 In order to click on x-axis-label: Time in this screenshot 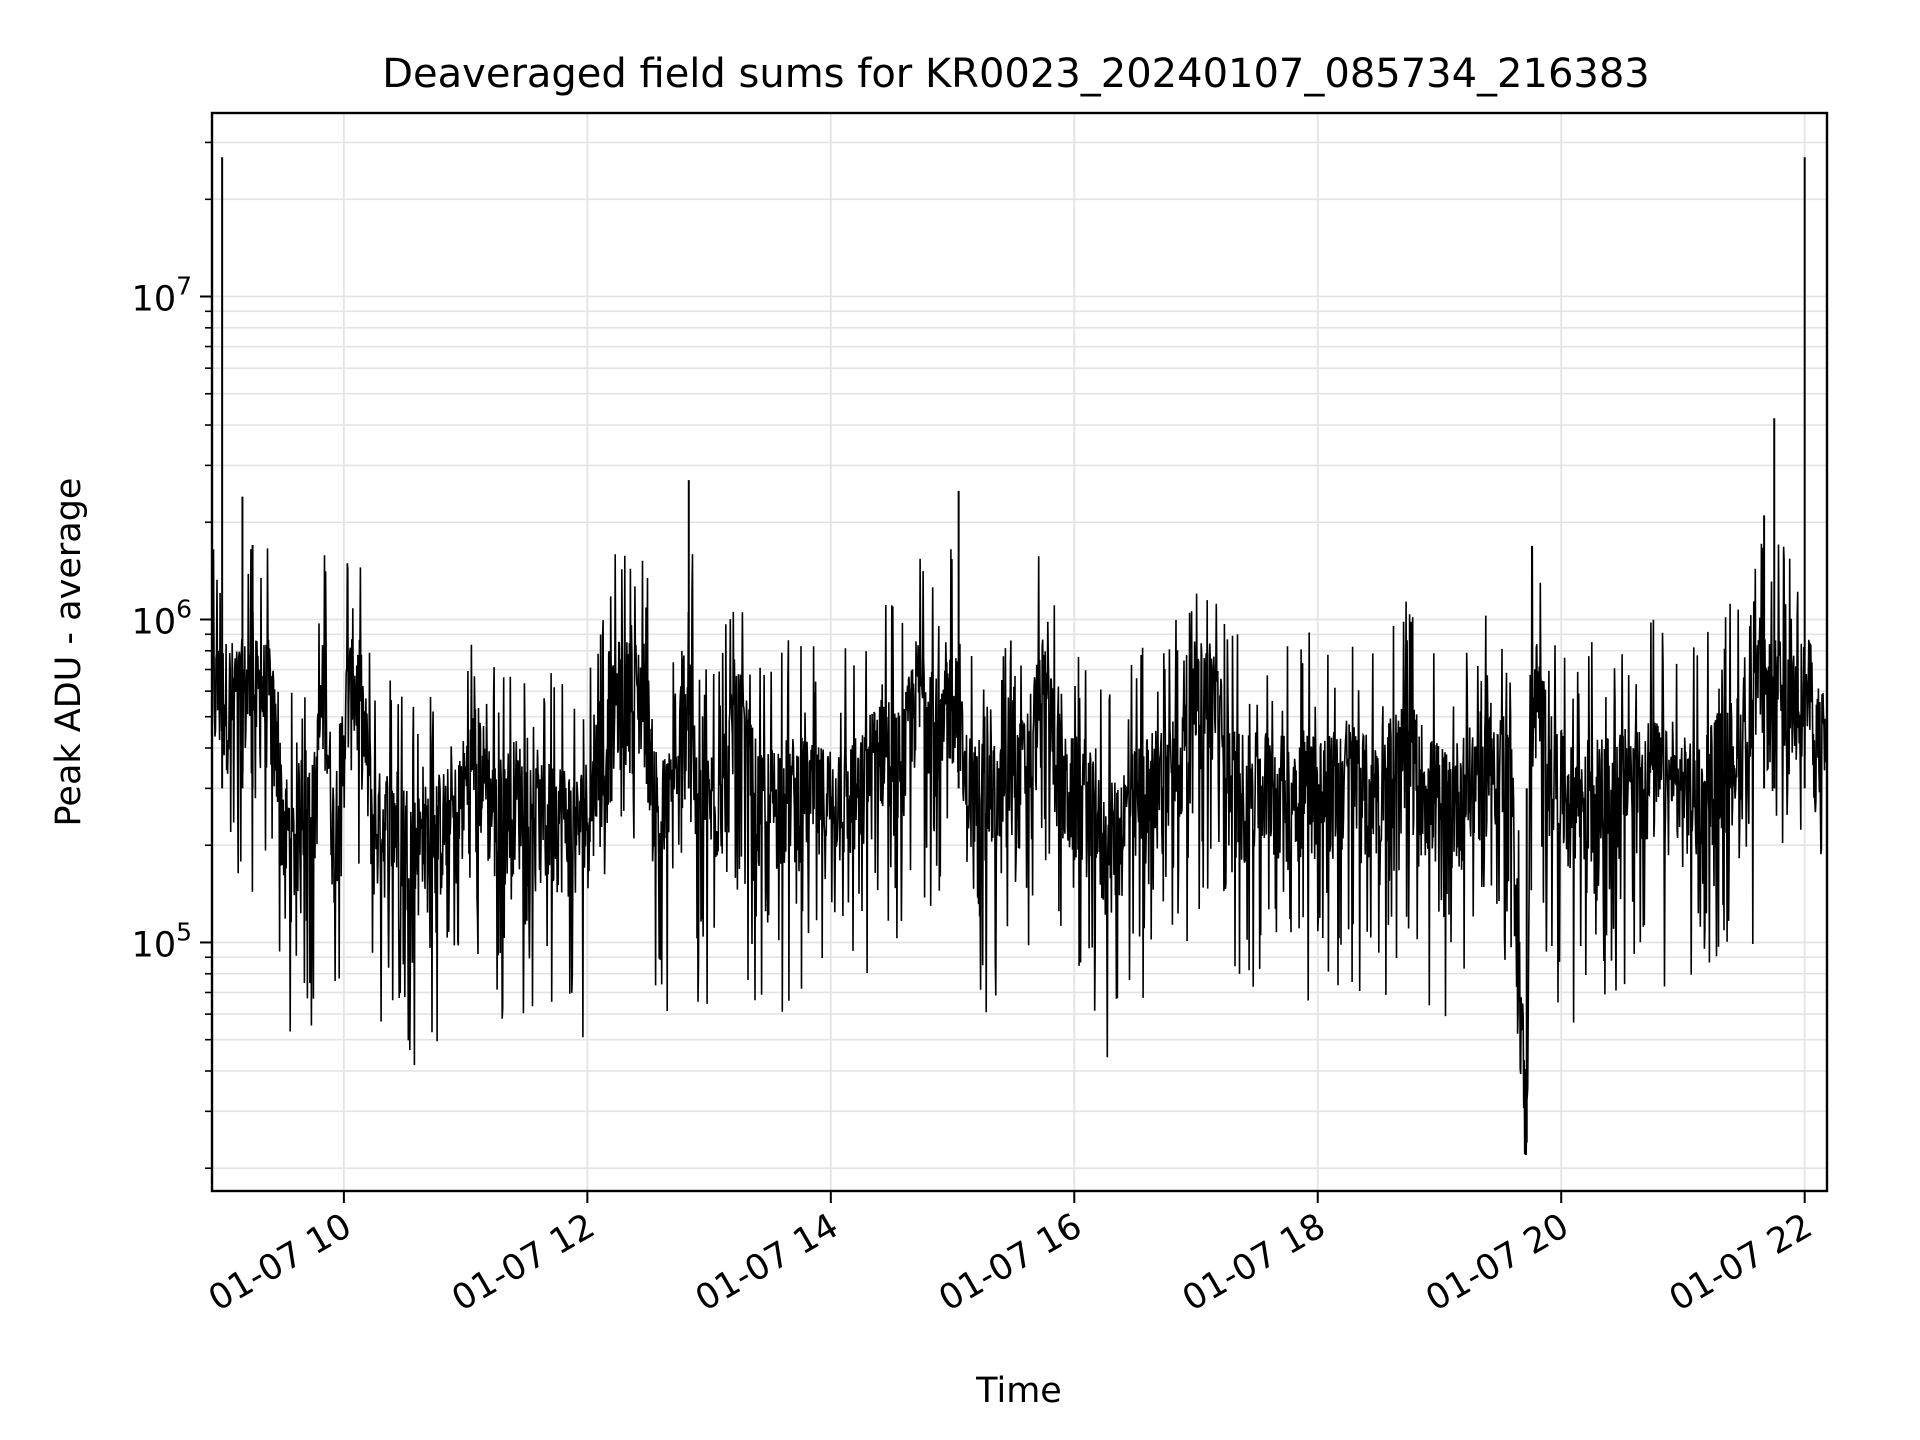, I will do `click(1018, 1391)`.